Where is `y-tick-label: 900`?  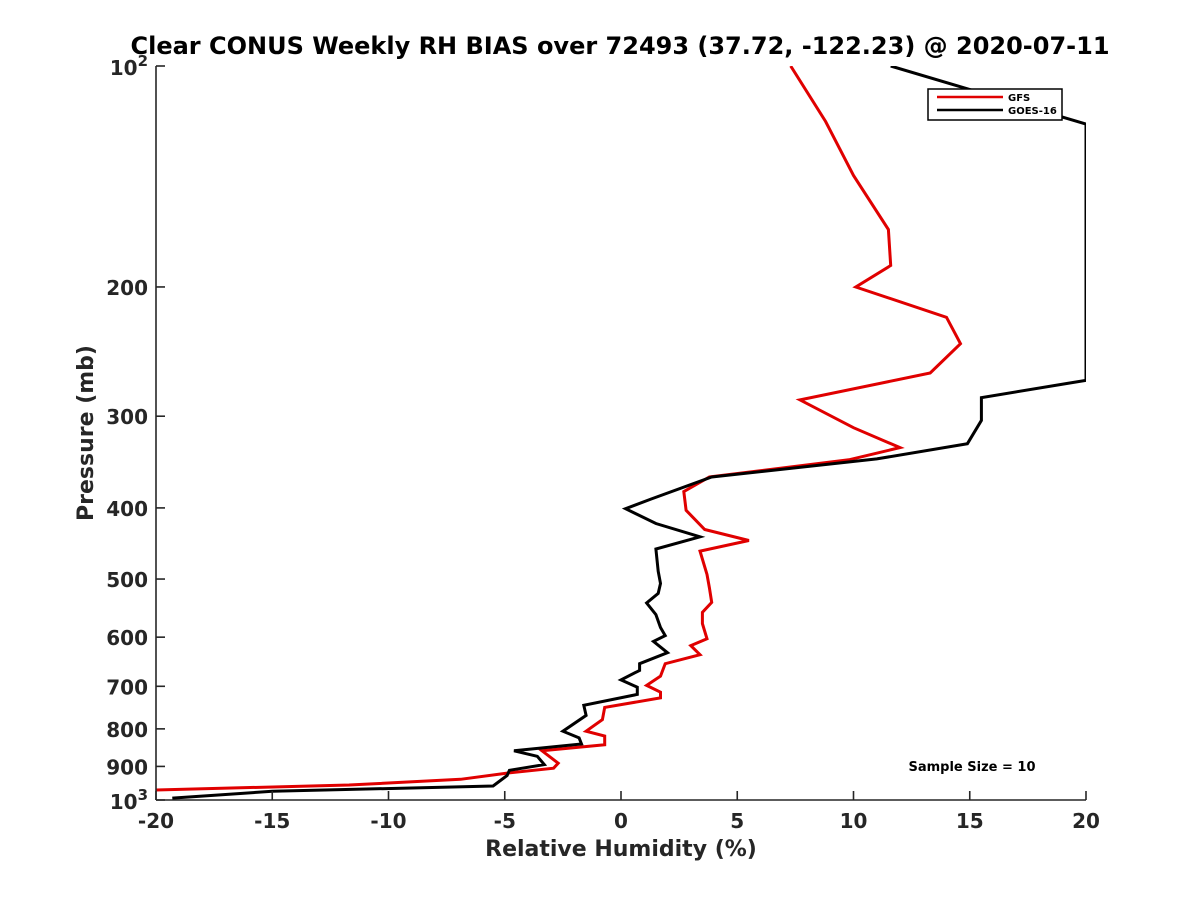 y-tick-label: 900 is located at coordinates (127, 767).